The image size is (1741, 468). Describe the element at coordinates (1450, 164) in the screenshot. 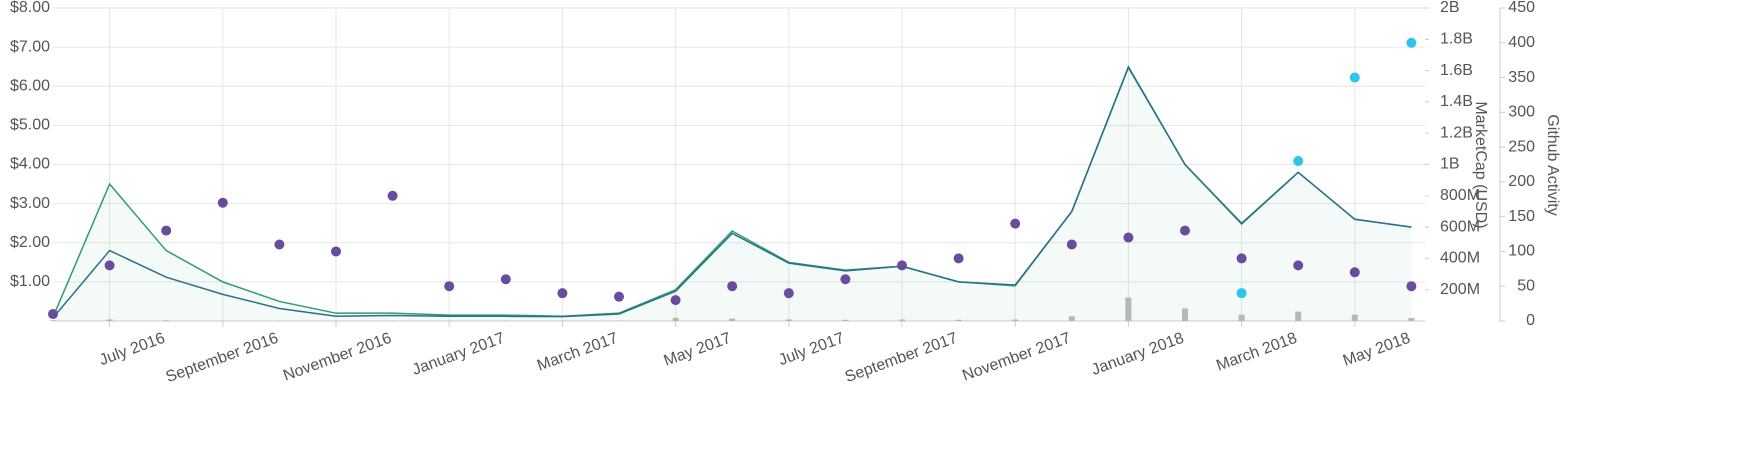

I see `y2-tick-label: 1B` at that location.